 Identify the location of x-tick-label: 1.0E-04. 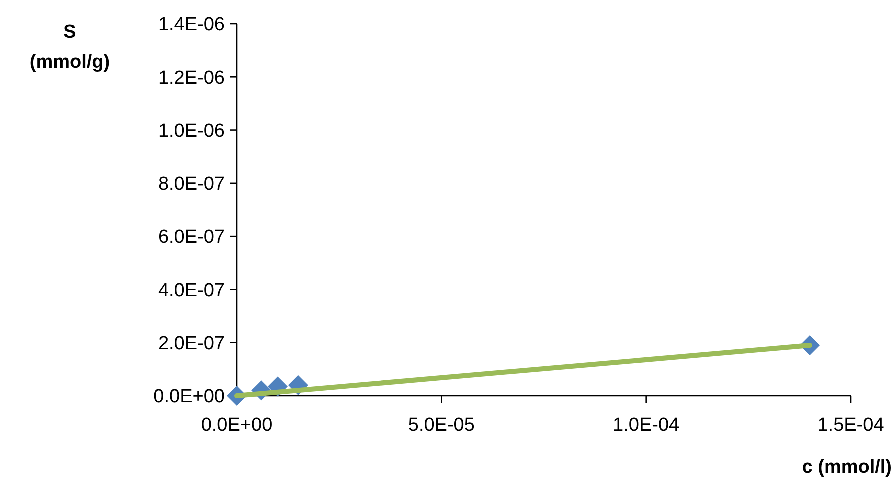
(646, 425).